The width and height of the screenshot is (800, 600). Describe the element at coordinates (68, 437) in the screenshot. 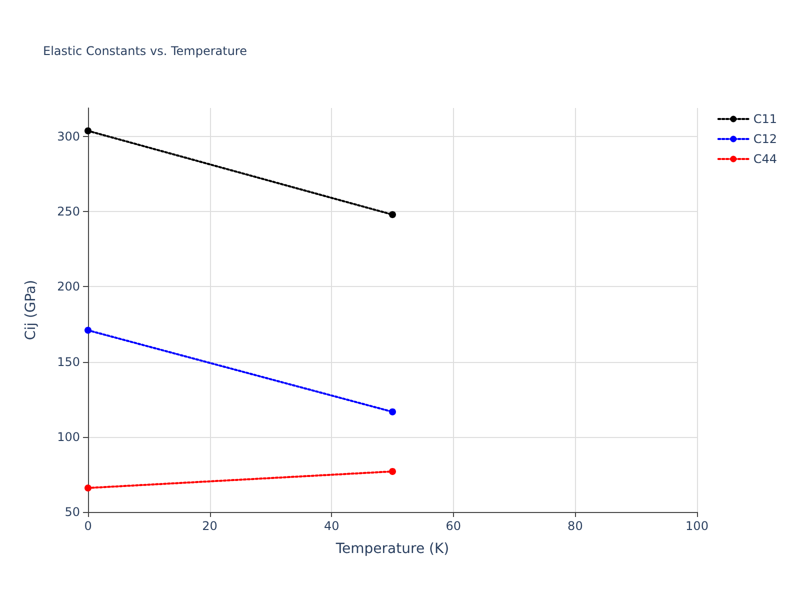

I see `y-tick-label: 100` at that location.